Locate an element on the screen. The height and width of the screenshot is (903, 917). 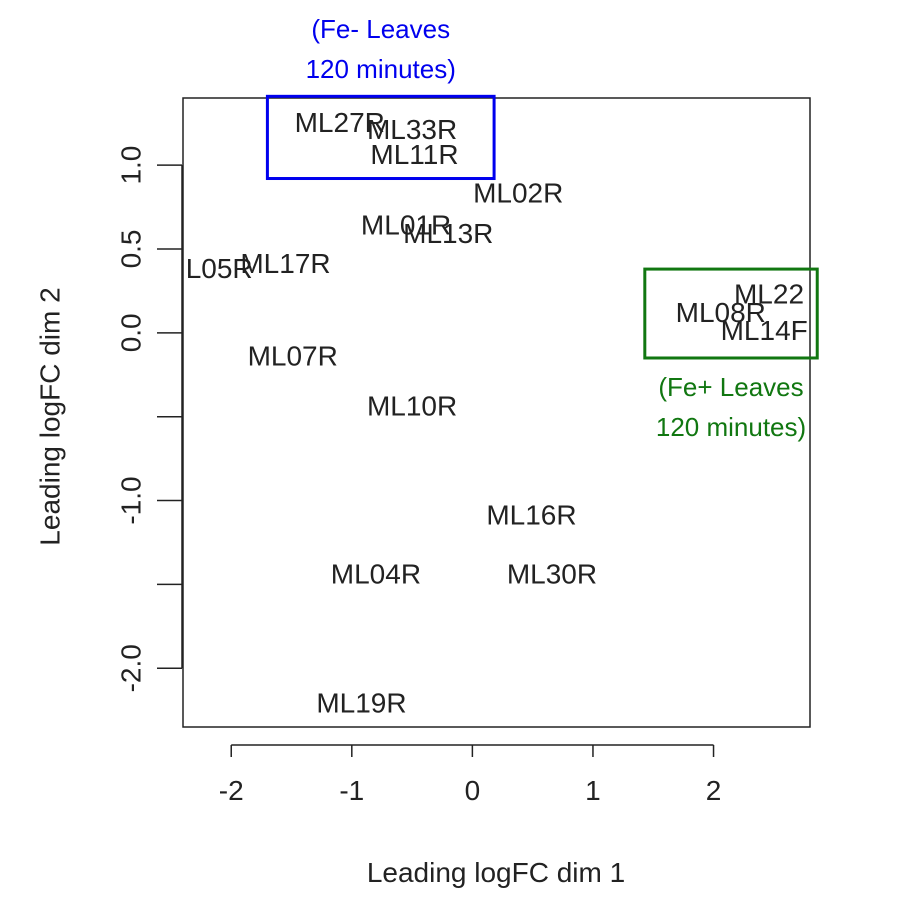
y-tick-label: 0.5 is located at coordinates (130, 248).